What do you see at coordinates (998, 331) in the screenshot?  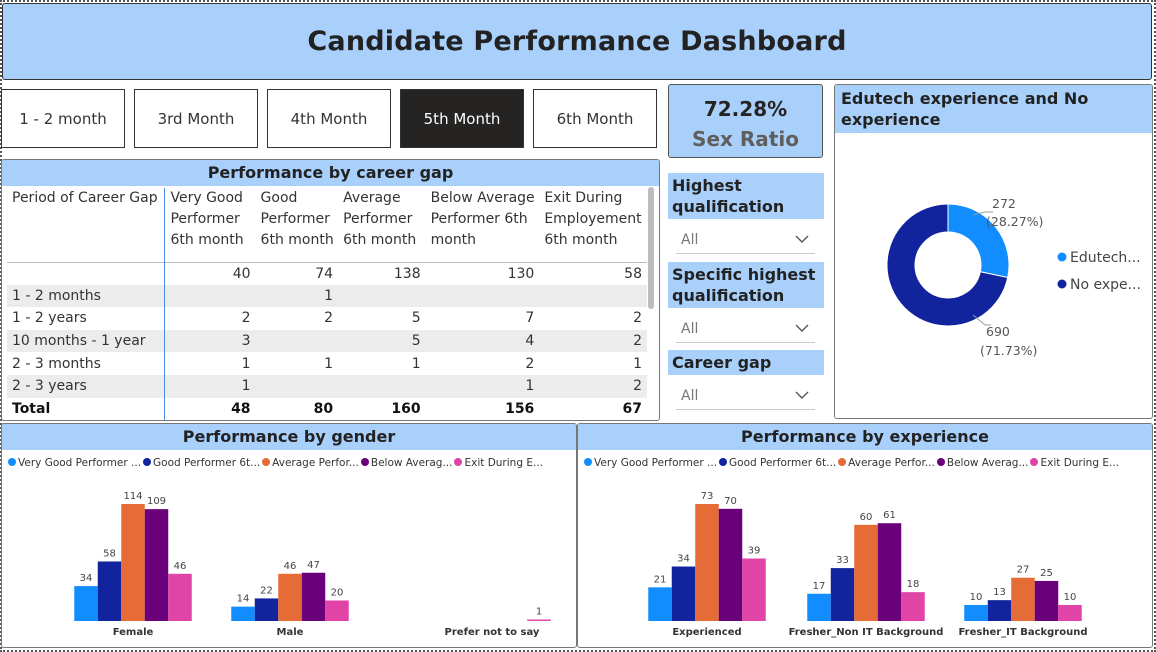 I see `donut-data-label: 690` at bounding box center [998, 331].